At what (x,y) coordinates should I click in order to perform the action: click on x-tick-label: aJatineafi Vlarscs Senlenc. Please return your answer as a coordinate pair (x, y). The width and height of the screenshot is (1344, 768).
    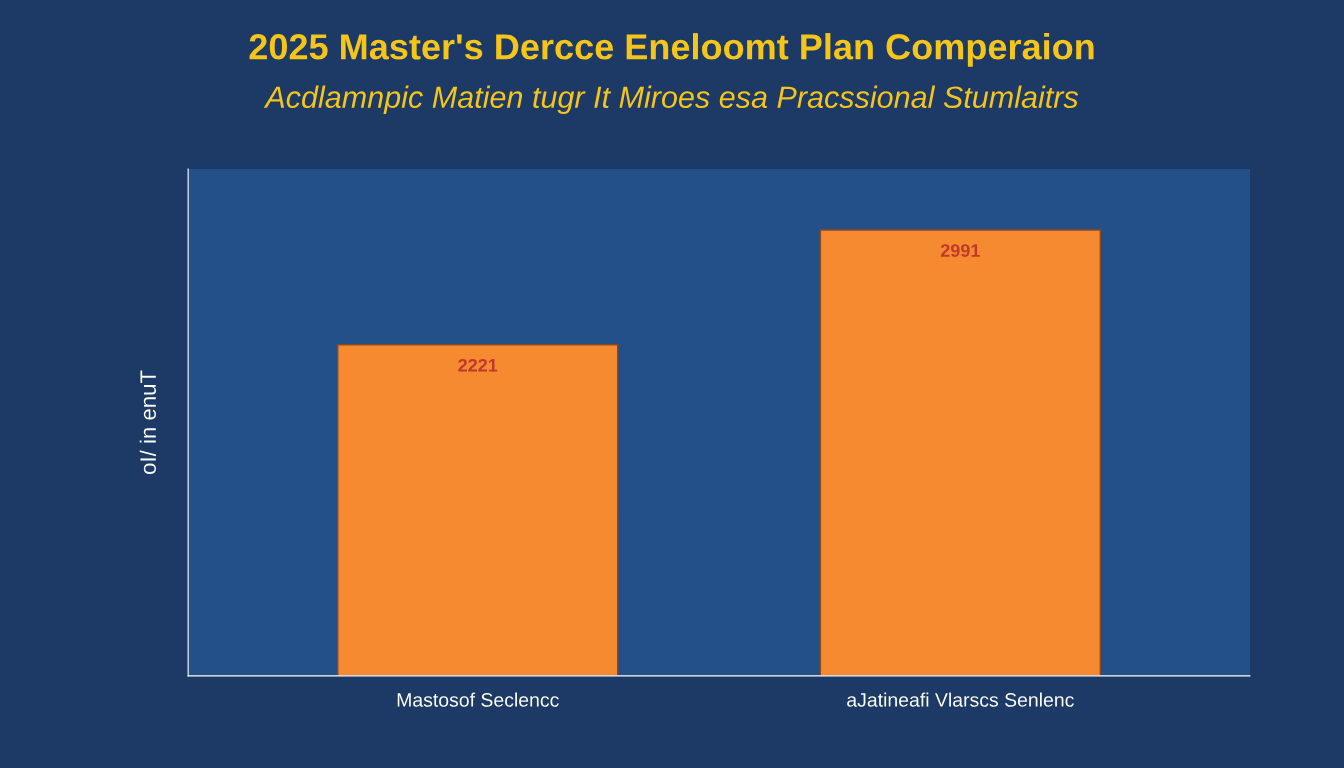
    Looking at the image, I should click on (960, 699).